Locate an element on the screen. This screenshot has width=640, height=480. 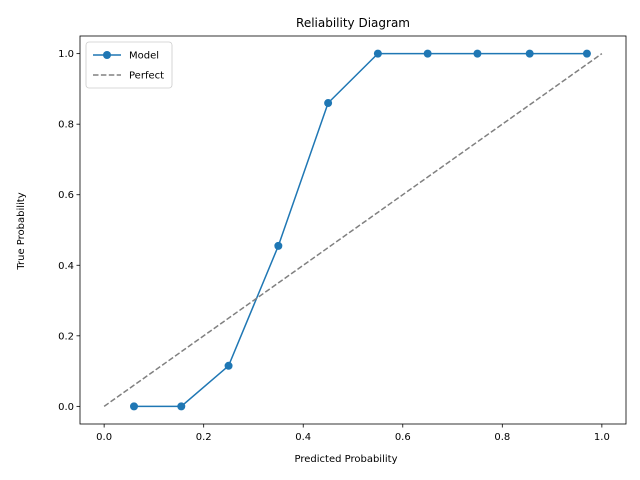
chart-title: Reliability Diagram is located at coordinates (353, 23).